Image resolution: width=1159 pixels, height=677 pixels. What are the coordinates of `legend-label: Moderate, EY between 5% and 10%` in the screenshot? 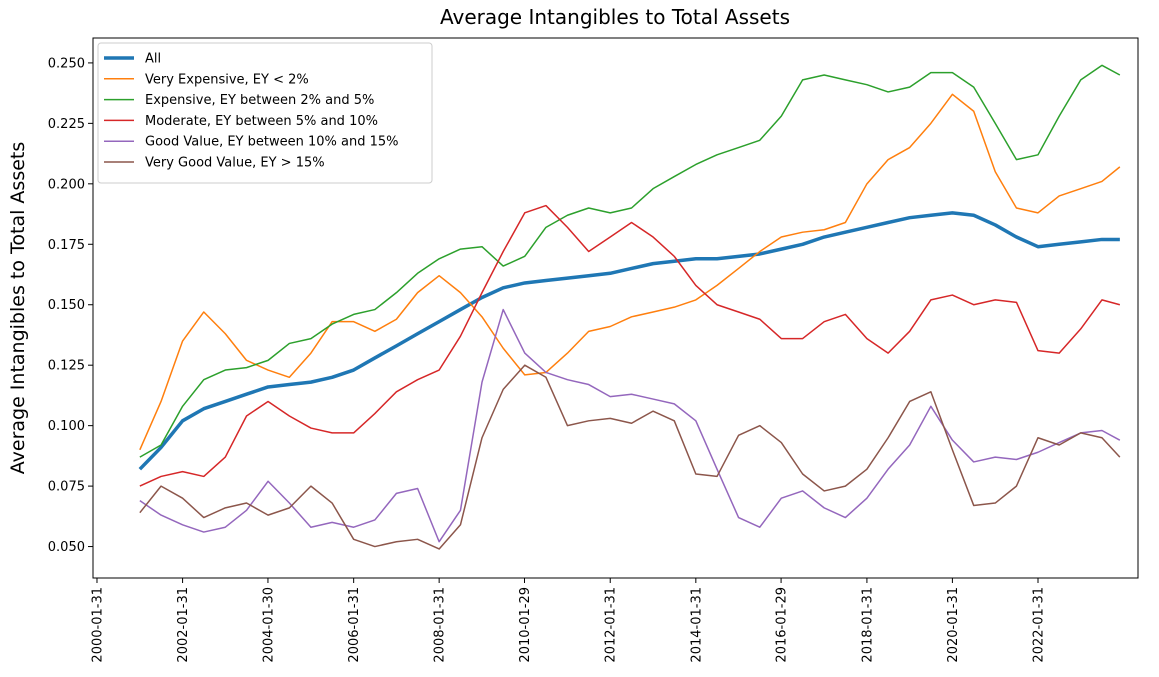 It's located at (261, 121).